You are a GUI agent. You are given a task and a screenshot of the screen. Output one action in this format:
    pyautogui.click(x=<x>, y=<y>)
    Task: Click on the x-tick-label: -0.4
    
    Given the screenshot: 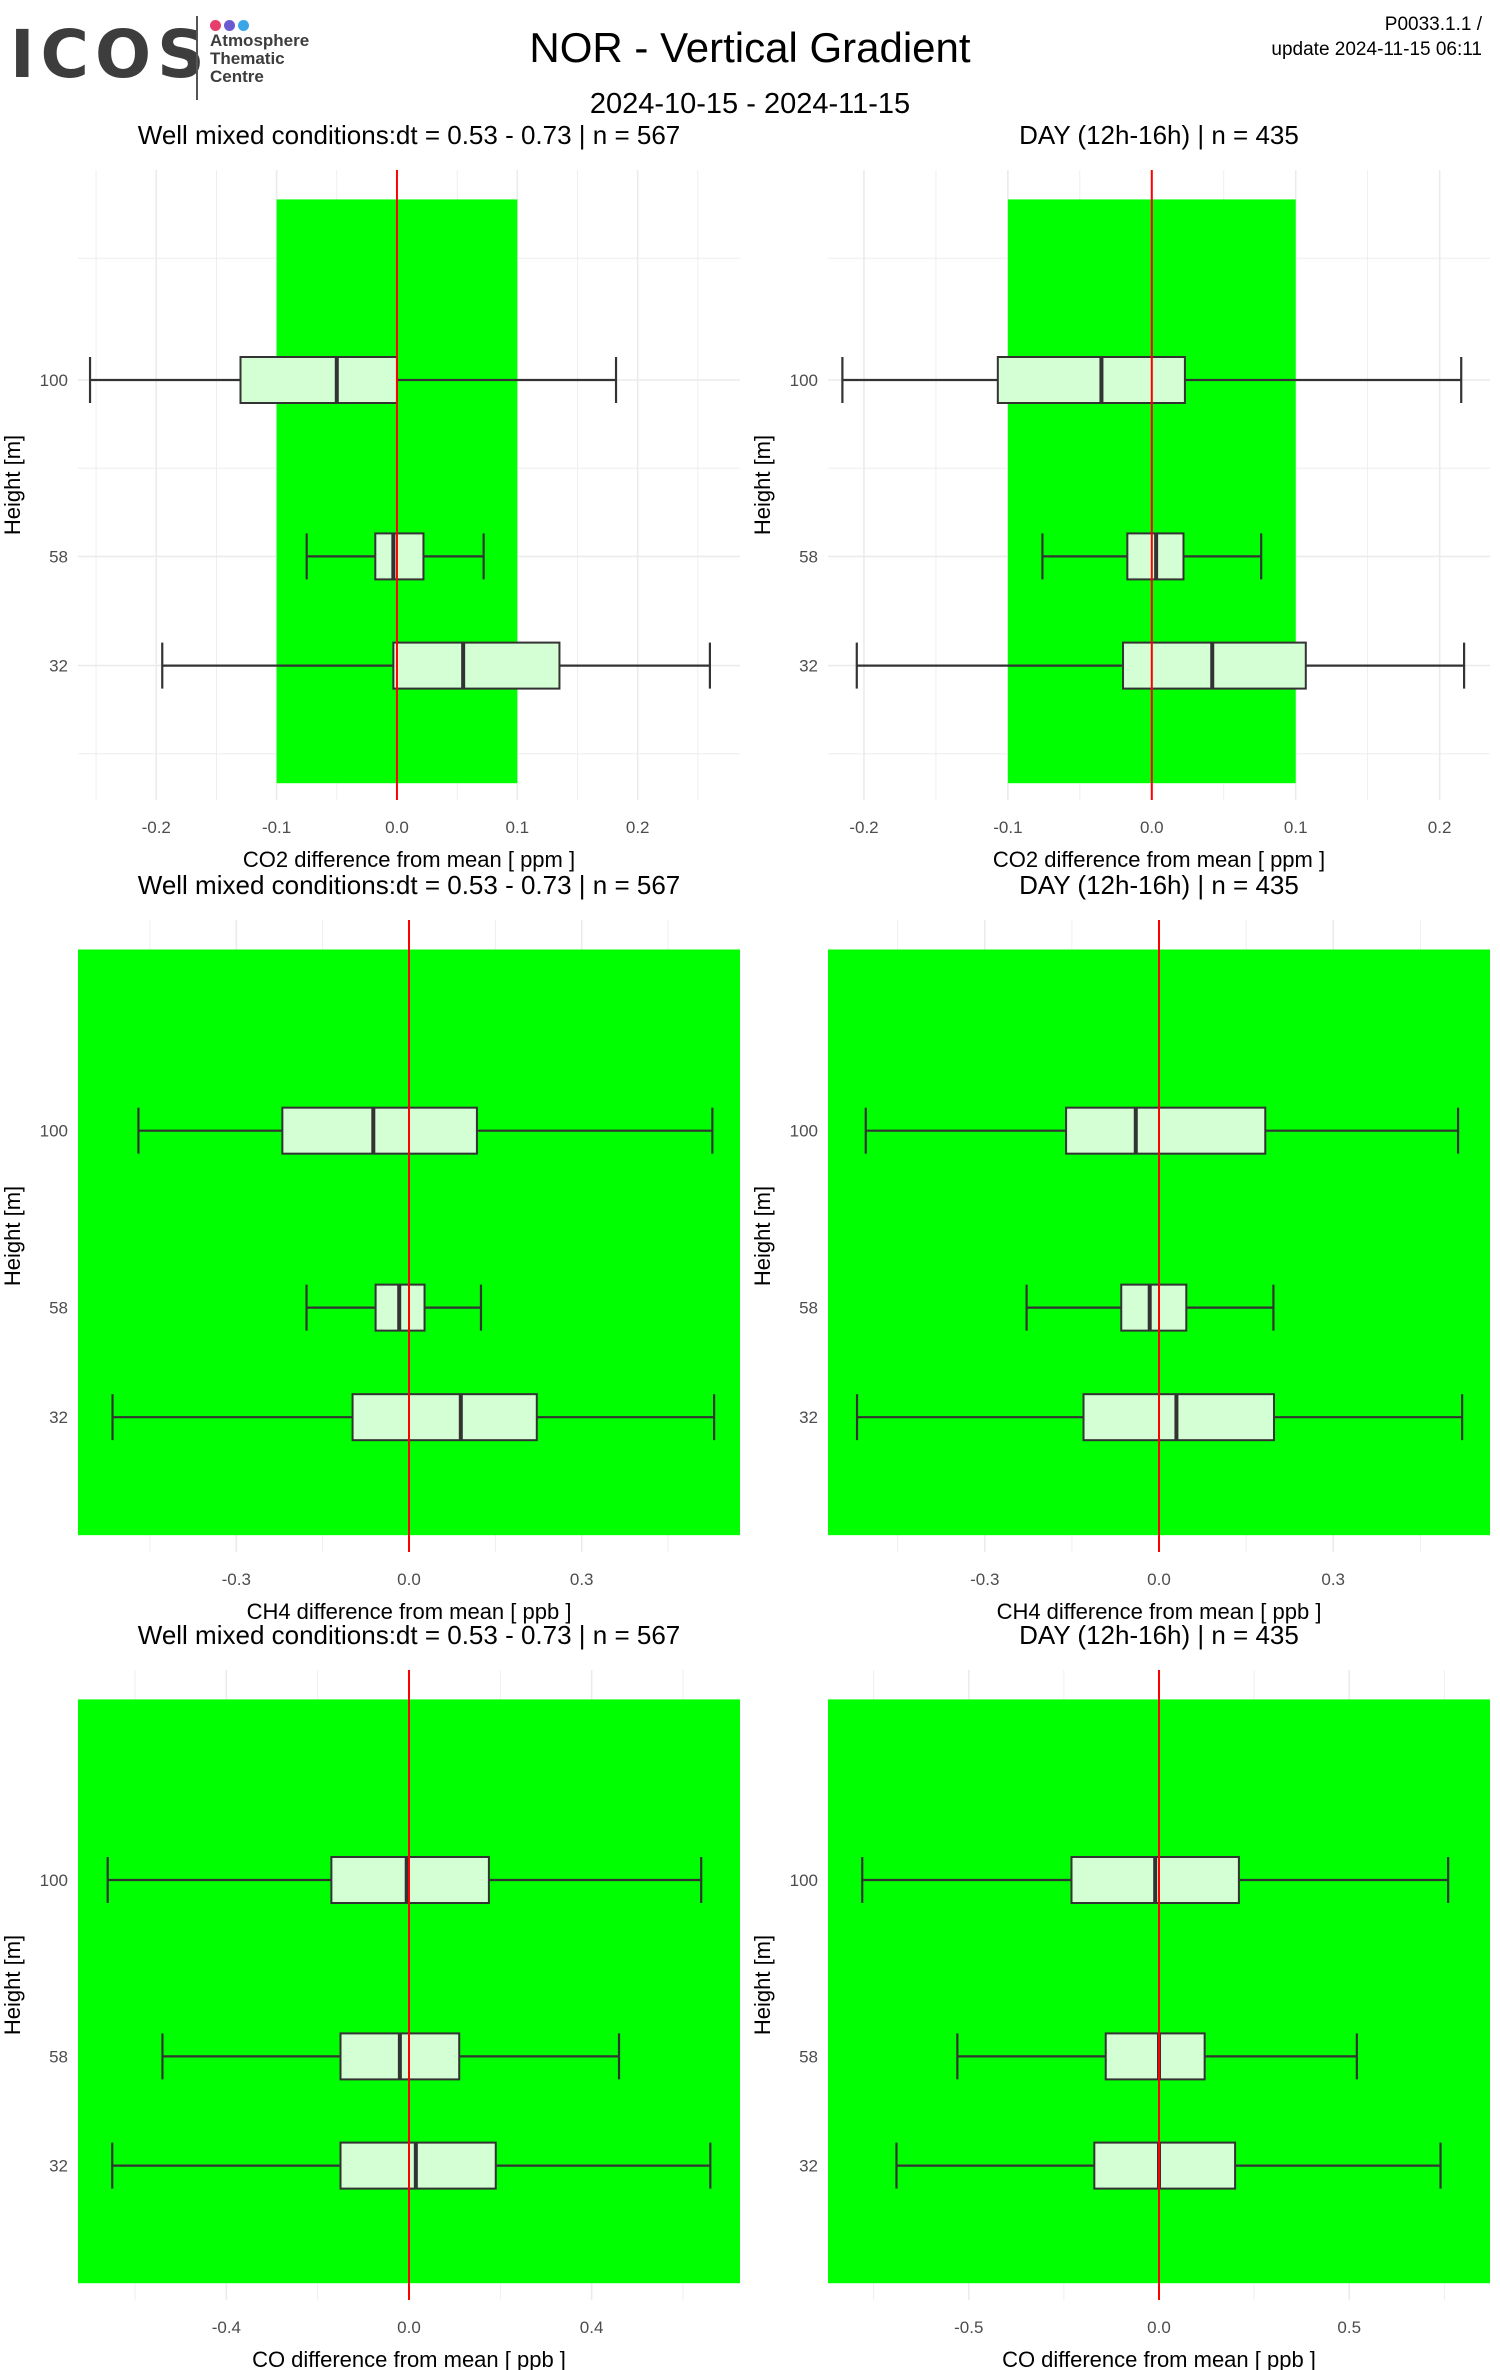 What is the action you would take?
    pyautogui.click(x=226, y=2327)
    